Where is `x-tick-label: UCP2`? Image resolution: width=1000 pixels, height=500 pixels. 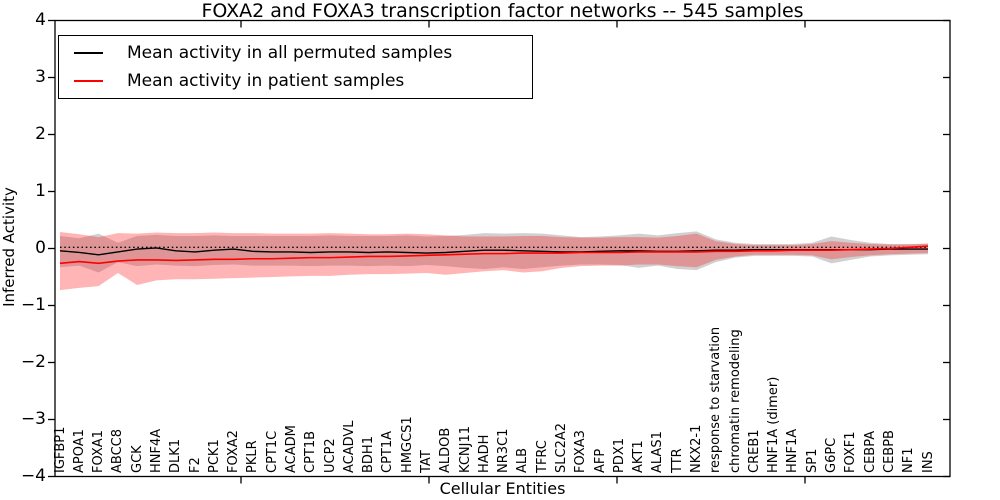
x-tick-label: UCP2 is located at coordinates (330, 455).